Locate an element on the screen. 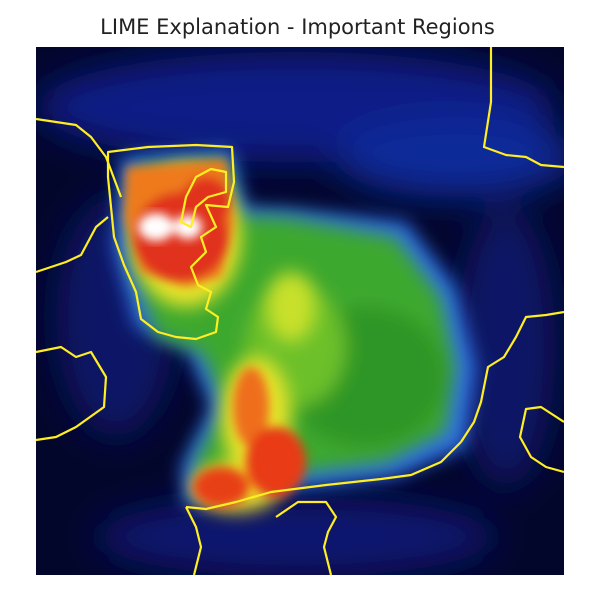 The image size is (595, 600). figure-title: LIME Explanation - Important Regions is located at coordinates (297, 27).